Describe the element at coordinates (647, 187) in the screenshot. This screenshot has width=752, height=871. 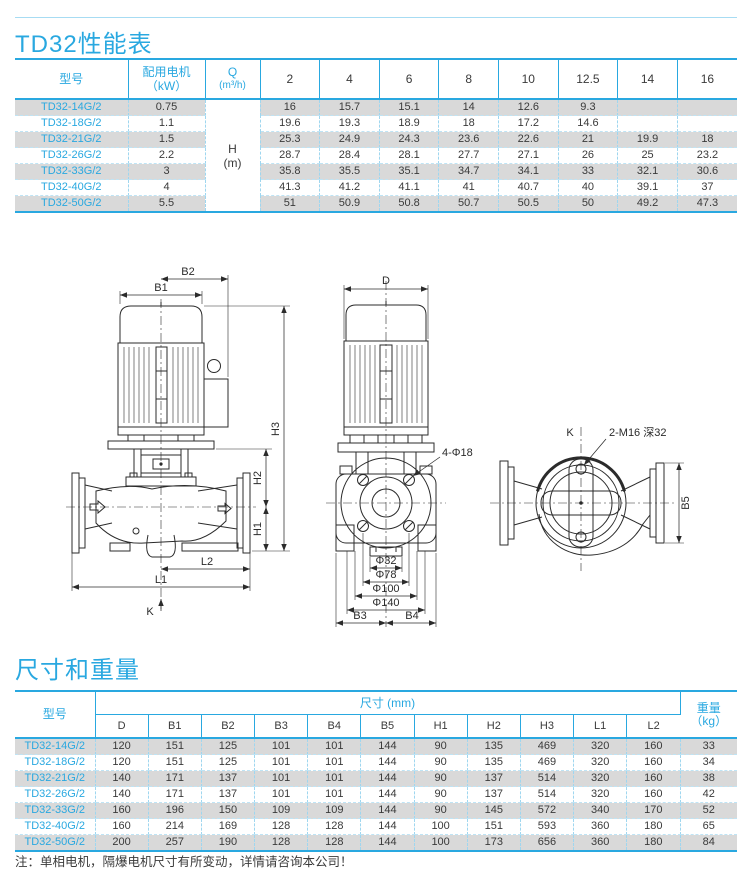
I see `value-cell: 39.1` at that location.